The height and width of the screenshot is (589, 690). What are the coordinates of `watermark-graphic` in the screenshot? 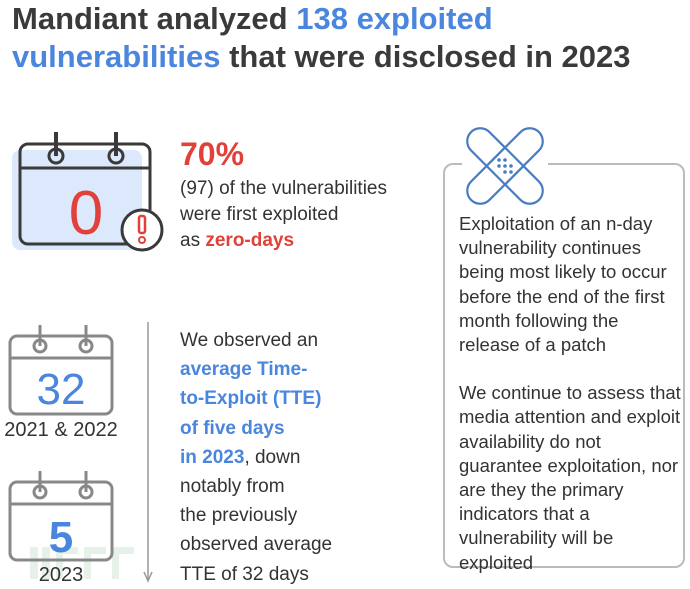 It's located at (82, 563).